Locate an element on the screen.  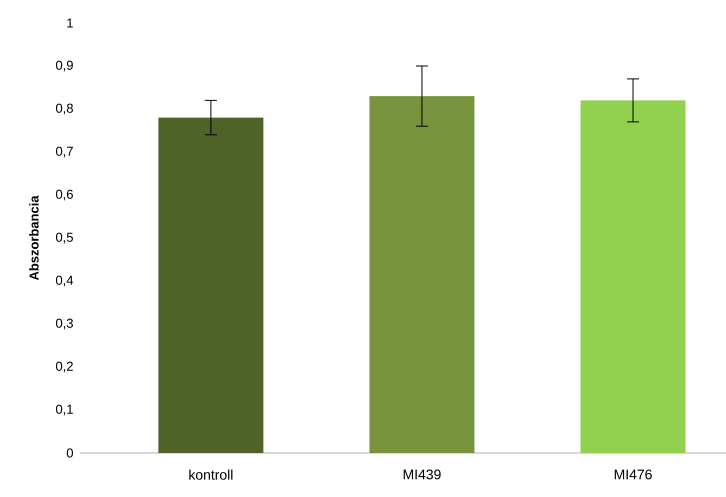
y-tick-label: 0,8 is located at coordinates (64, 109).